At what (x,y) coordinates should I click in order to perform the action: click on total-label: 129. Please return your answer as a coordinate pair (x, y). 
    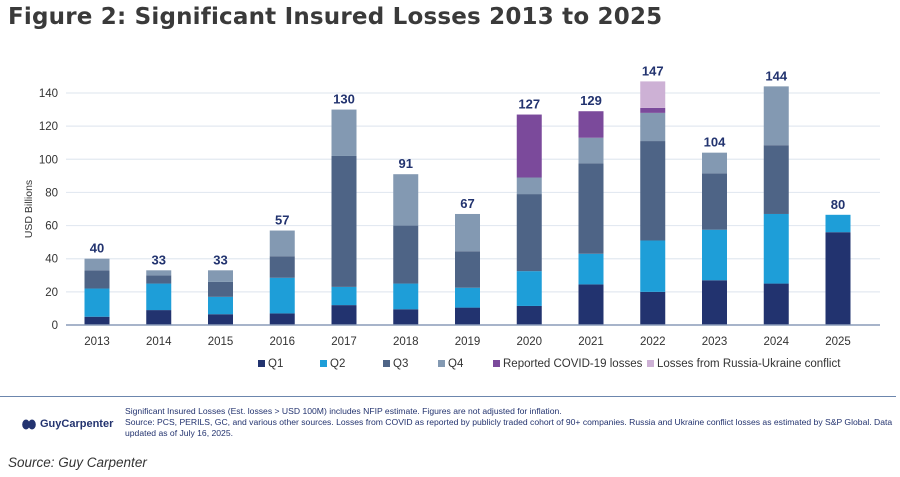
    Looking at the image, I should click on (591, 100).